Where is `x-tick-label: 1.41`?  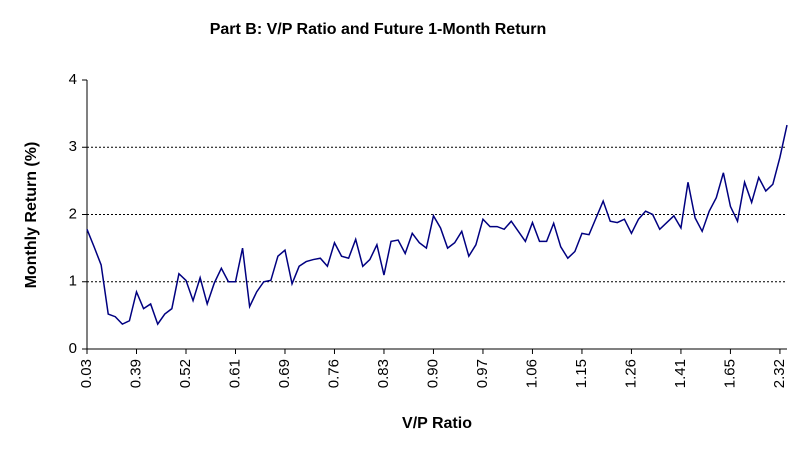 x-tick-label: 1.41 is located at coordinates (680, 373).